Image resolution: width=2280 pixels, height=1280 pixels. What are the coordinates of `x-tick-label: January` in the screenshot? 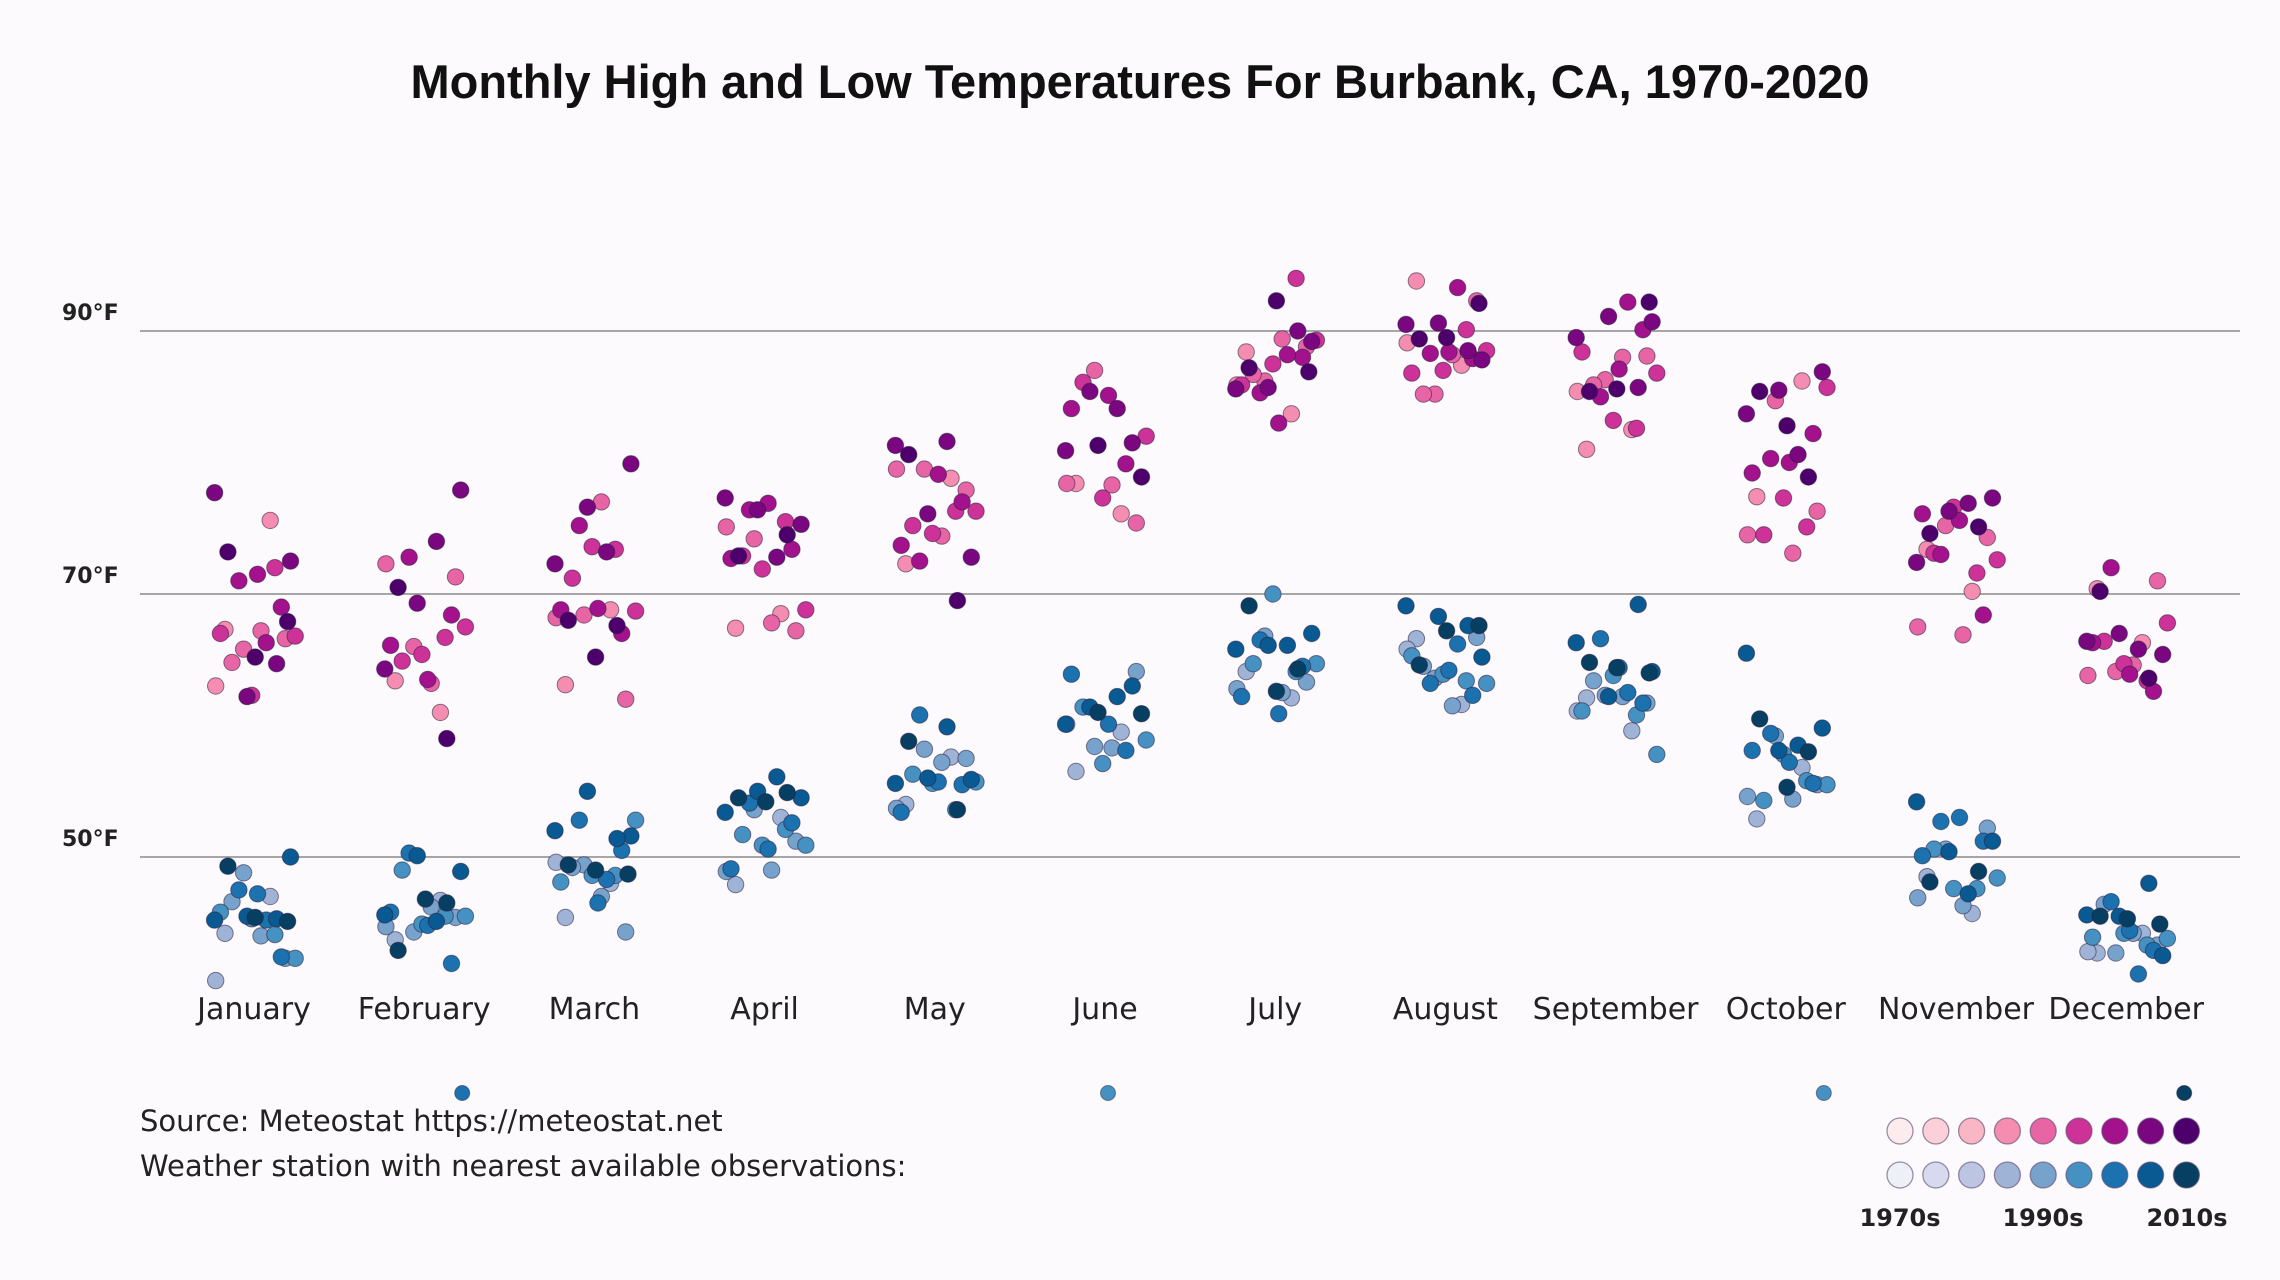 It's located at (253, 1009).